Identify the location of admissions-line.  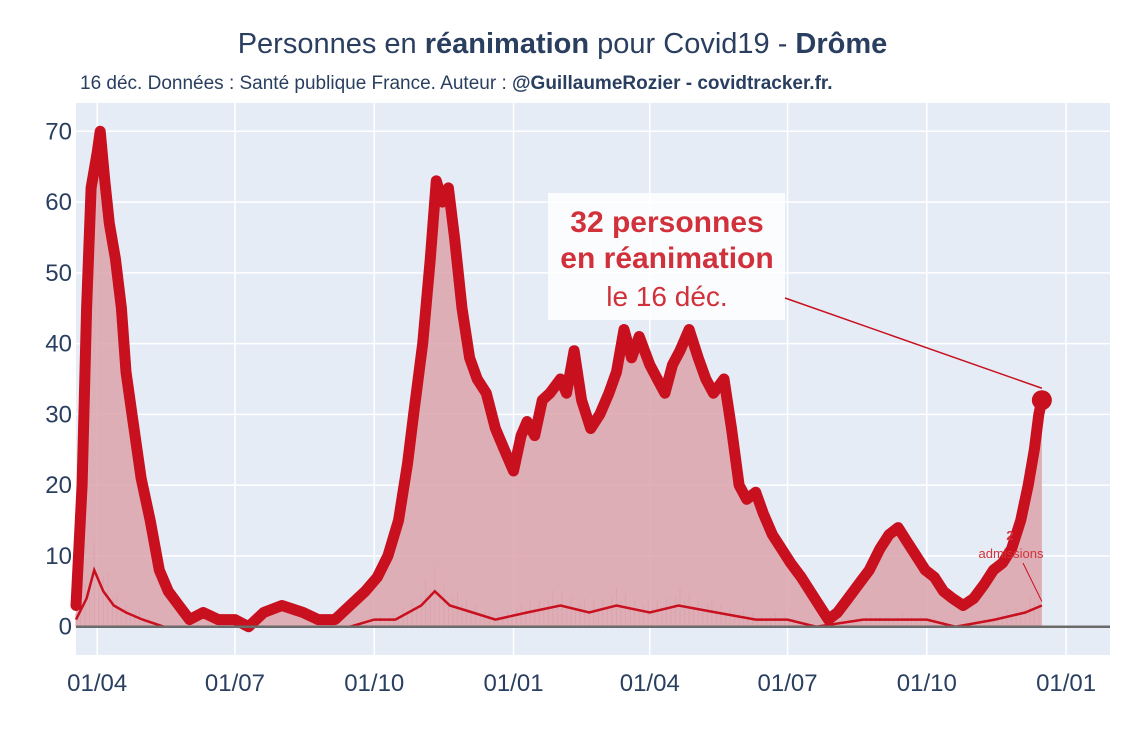
(558, 597).